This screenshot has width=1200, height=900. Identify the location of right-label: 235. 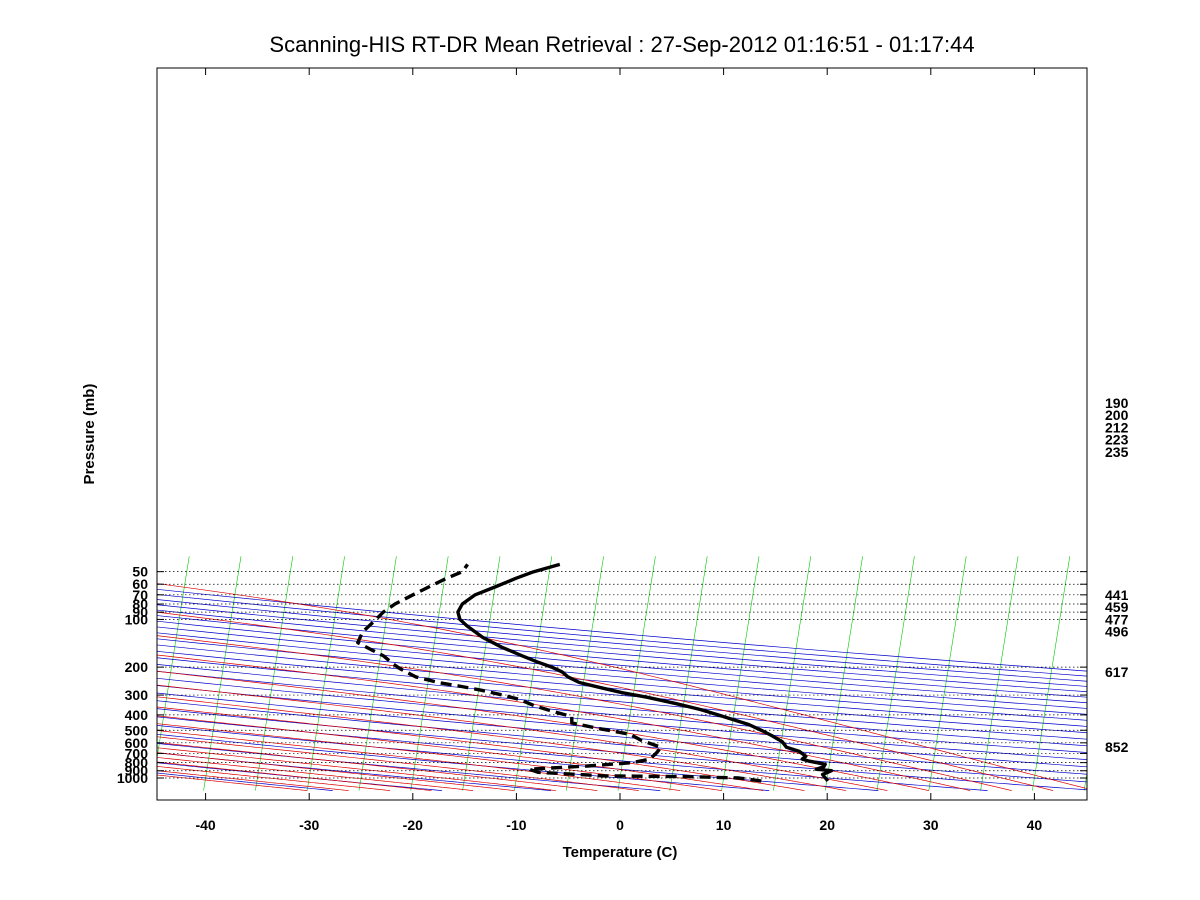
(1117, 452).